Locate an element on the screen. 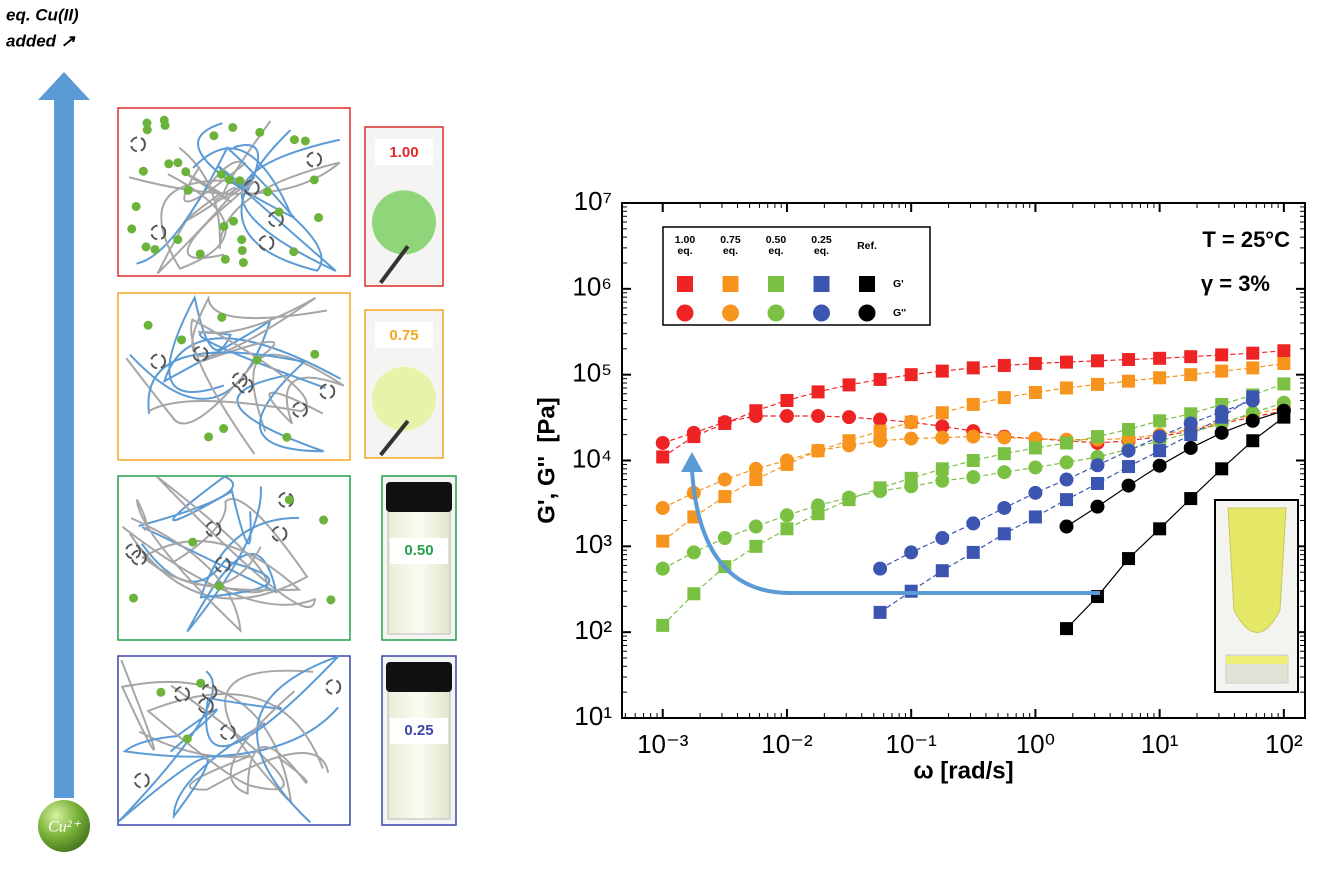 Image resolution: width=1320 pixels, height=889 pixels. y-tick-label: 10⁶ is located at coordinates (592, 287).